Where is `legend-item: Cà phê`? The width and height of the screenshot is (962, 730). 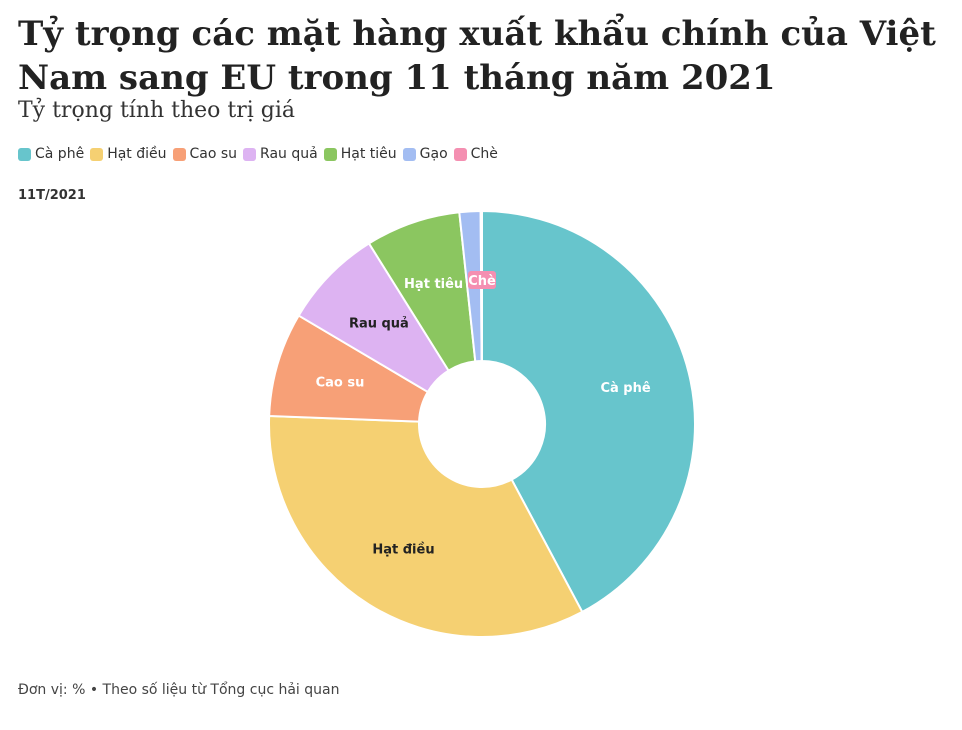 legend-item: Cà phê is located at coordinates (51, 154).